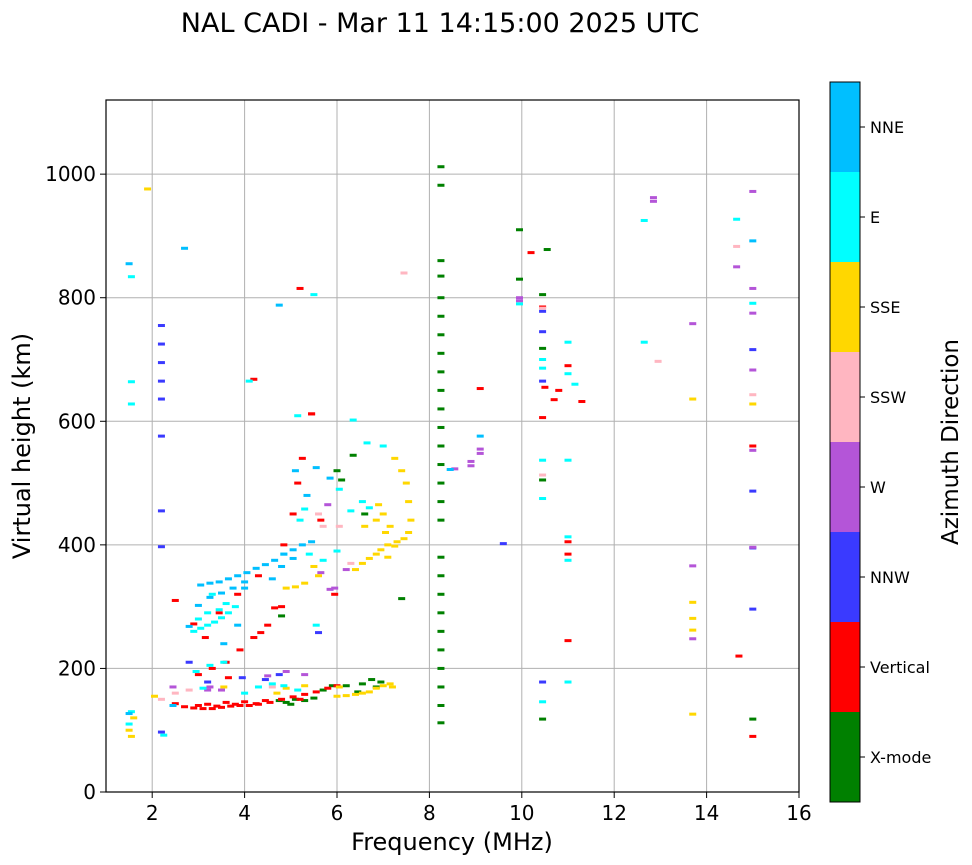 This screenshot has width=972, height=865. I want to click on chart-title: NAL CADI - Mar 11 14:15:00 2025 UTC, so click(440, 23).